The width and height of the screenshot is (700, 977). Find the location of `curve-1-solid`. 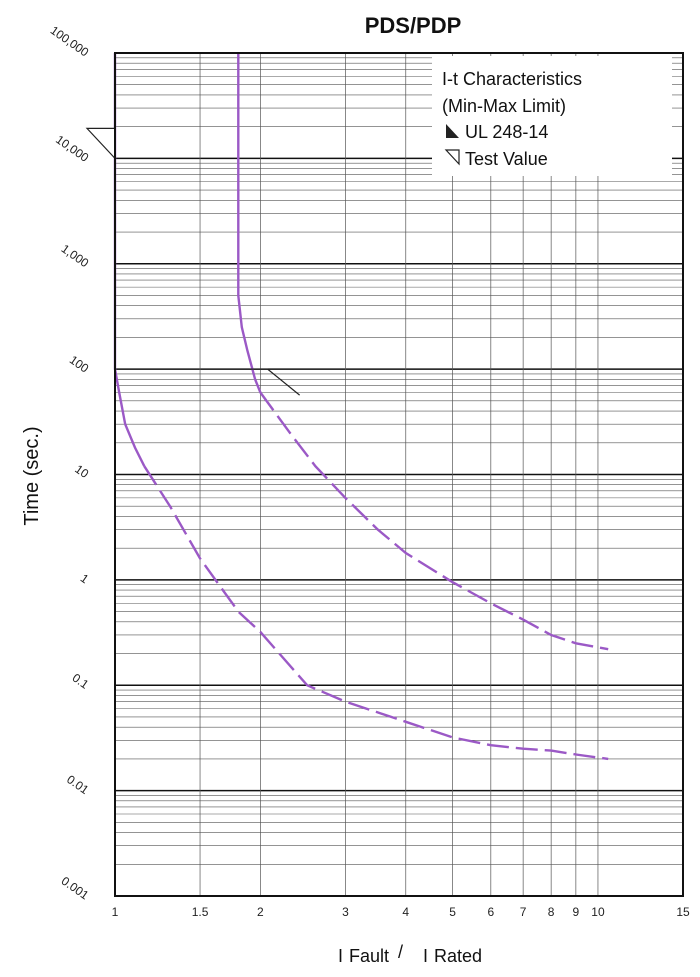

curve-1-solid is located at coordinates (129, 260).